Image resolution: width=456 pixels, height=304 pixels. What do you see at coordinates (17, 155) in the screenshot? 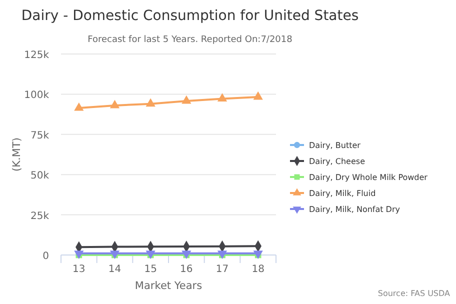
I see `y-axis-title: (K.MT)` at bounding box center [17, 155].